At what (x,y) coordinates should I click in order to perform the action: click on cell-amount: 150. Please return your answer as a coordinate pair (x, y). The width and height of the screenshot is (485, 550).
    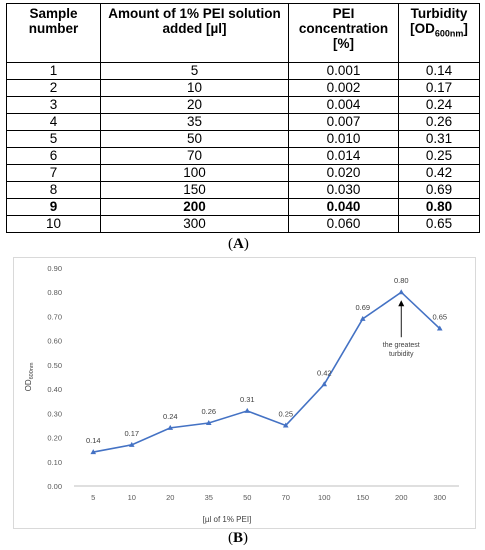
    Looking at the image, I should click on (194, 190).